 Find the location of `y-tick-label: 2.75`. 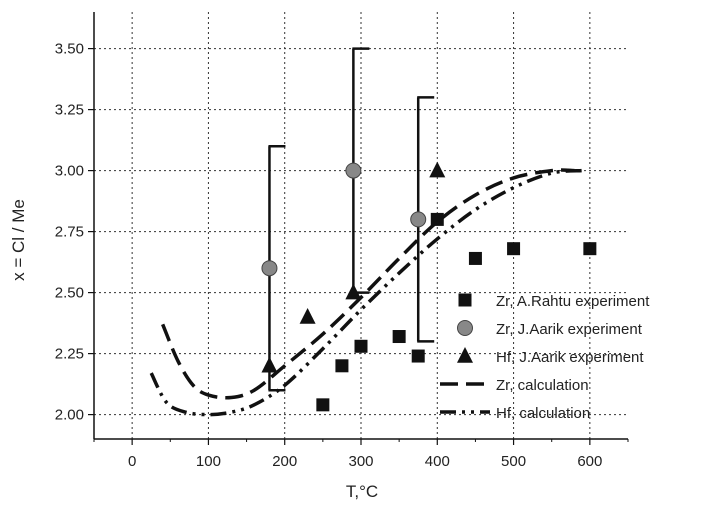

y-tick-label: 2.75 is located at coordinates (69, 232).